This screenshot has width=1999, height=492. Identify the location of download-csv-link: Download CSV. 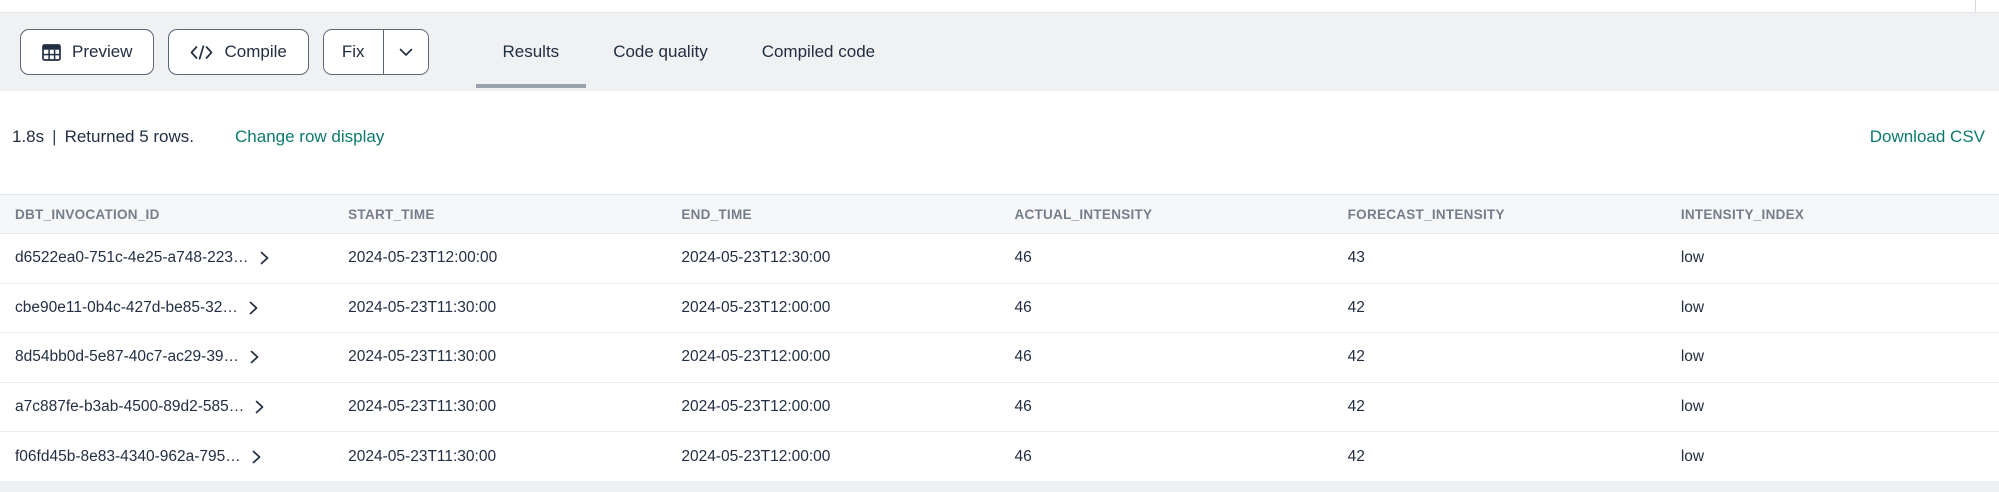
(1927, 136).